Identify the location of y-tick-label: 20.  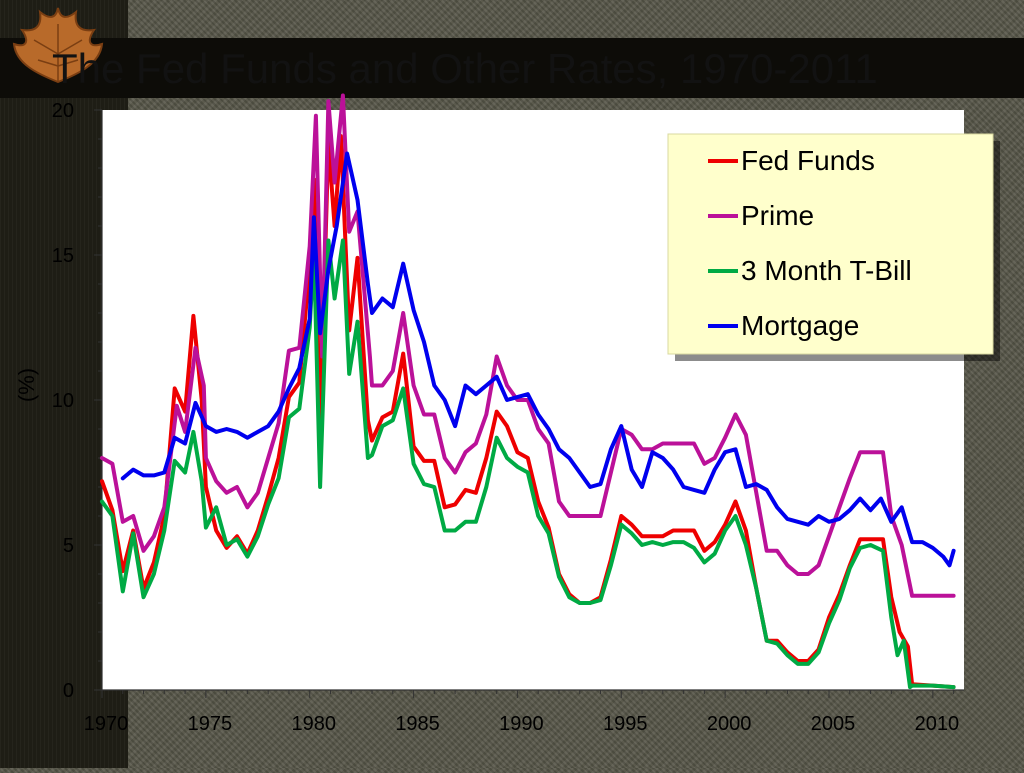
(63, 111).